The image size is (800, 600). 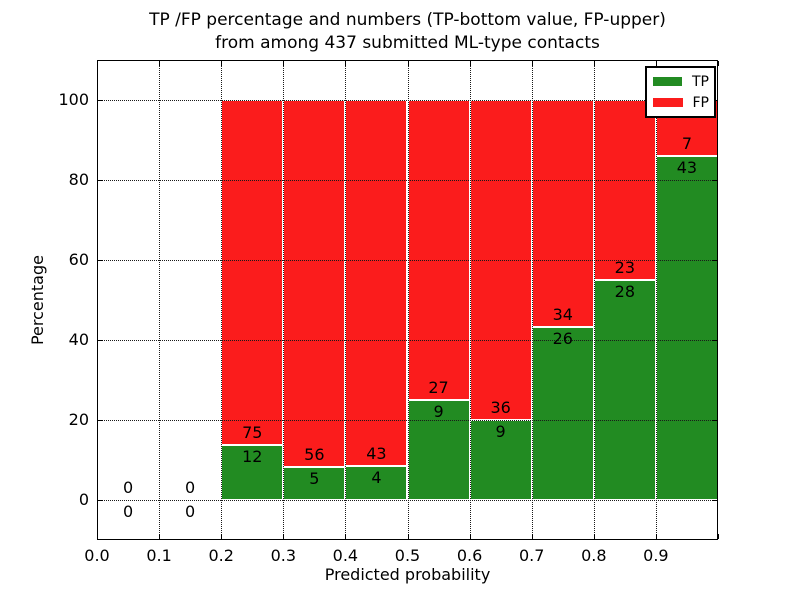 What do you see at coordinates (687, 167) in the screenshot?
I see `tp-count-label: 43` at bounding box center [687, 167].